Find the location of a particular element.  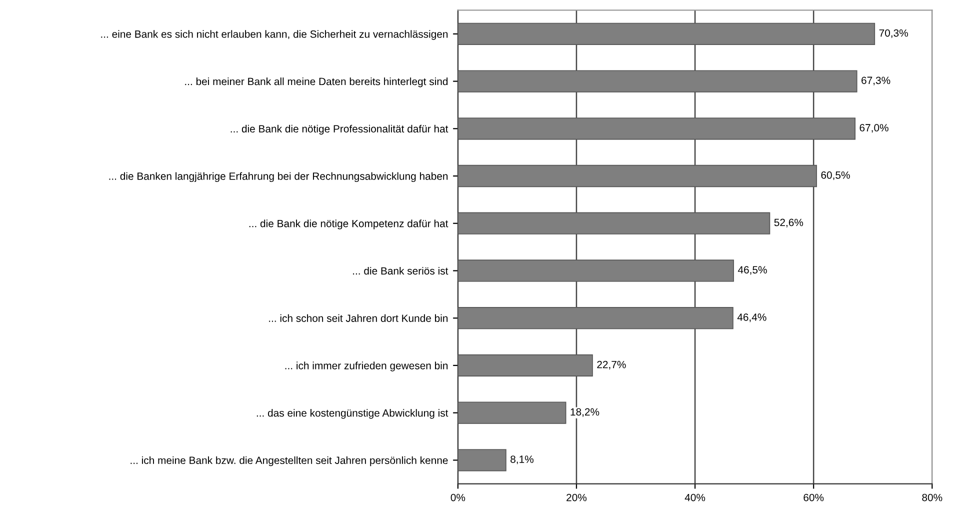

y-tick-label: ... ich immer zufrieden gewesen bin is located at coordinates (366, 367).